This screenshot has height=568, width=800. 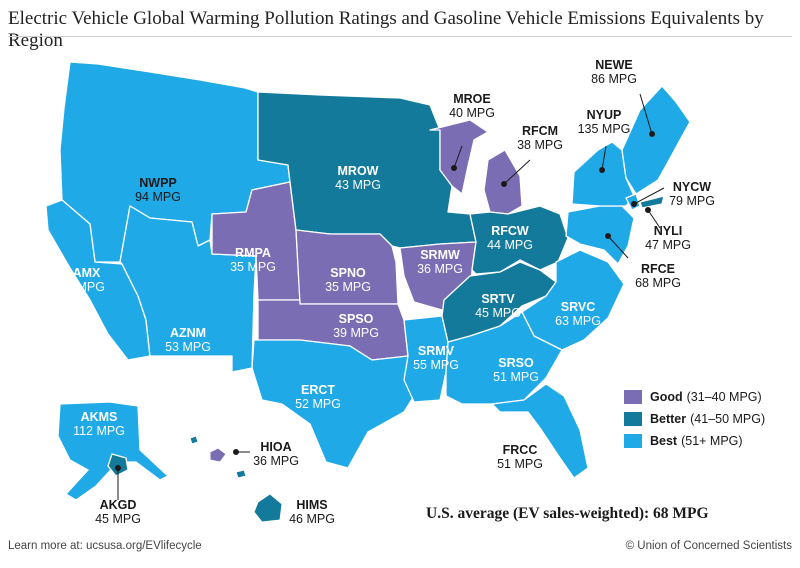 I want to click on label-akgd: AKGD 45 MPG, so click(x=118, y=512).